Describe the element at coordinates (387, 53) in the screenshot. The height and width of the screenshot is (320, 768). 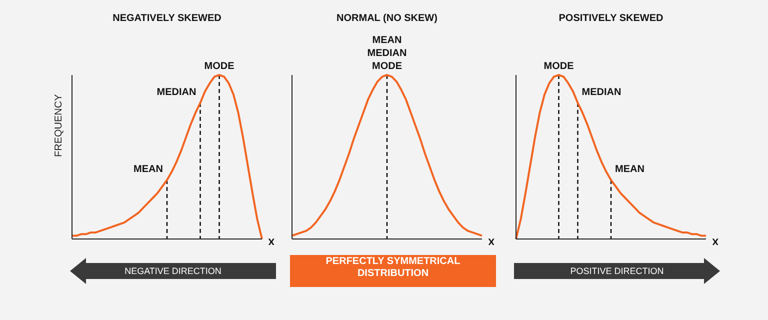
I see `text: MEDIAN` at that location.